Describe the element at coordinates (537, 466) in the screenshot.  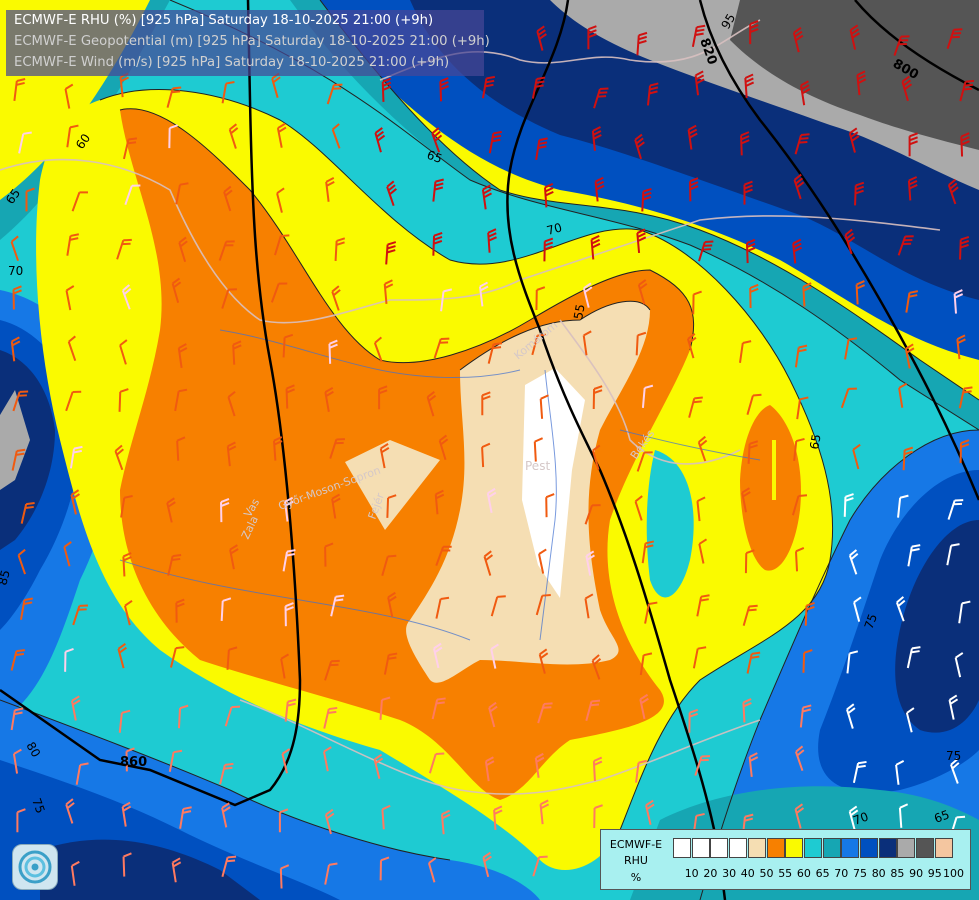
I see `place-label-pest: Pest` at that location.